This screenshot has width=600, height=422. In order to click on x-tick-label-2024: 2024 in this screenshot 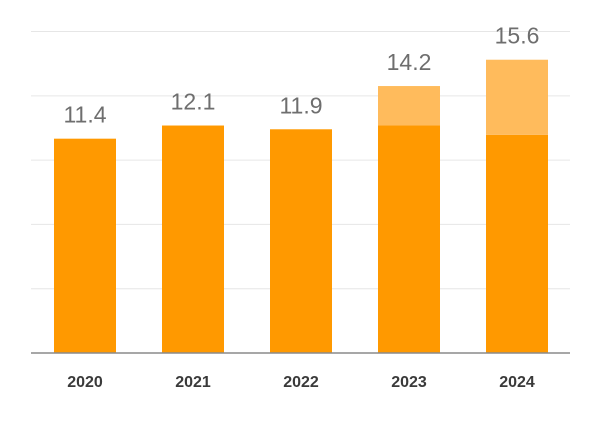, I will do `click(517, 382)`.